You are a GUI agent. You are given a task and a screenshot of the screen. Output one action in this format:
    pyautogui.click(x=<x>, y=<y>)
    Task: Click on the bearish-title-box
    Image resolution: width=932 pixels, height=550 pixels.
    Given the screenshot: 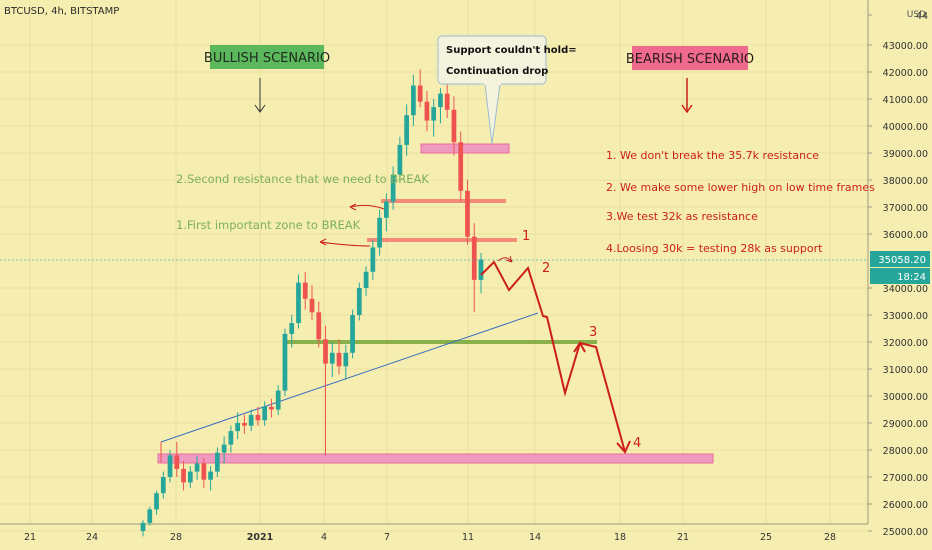 What is the action you would take?
    pyautogui.click(x=690, y=58)
    